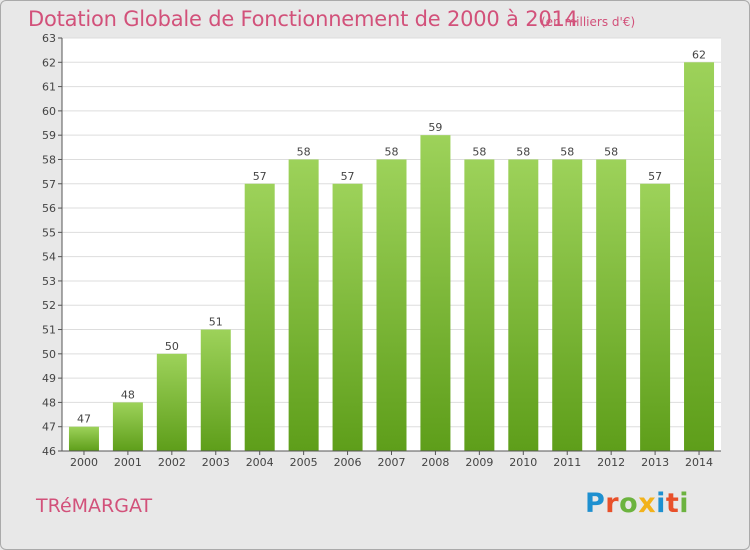 The image size is (750, 550). I want to click on x-tick-label: 2013, so click(655, 462).